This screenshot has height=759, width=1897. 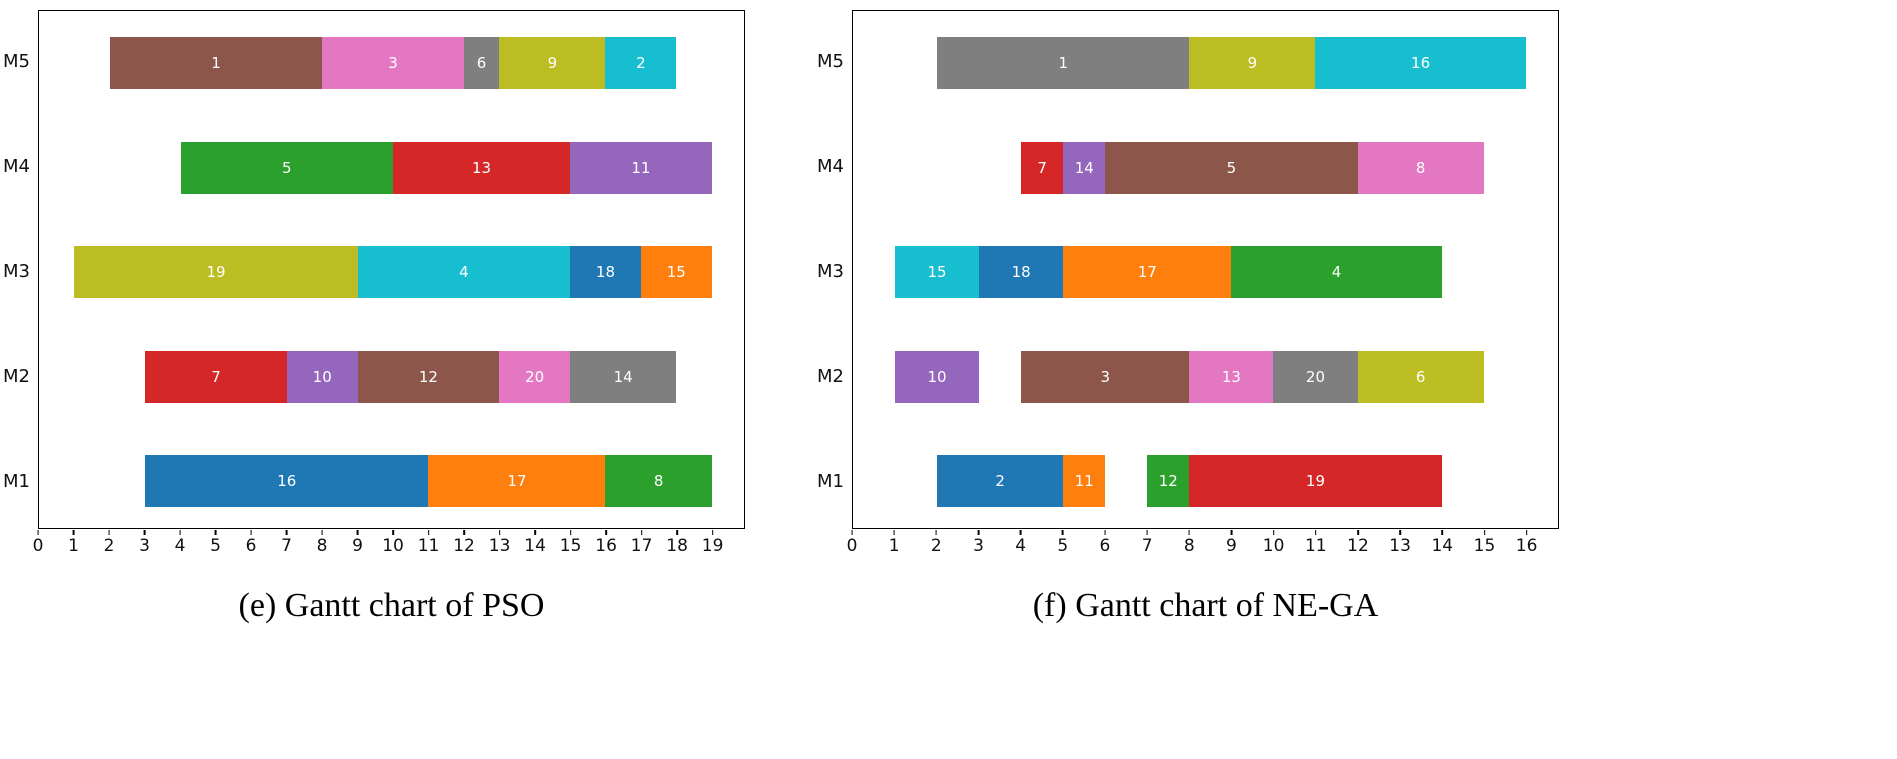 I want to click on gantt-bar-job-label: 12, so click(x=1168, y=480).